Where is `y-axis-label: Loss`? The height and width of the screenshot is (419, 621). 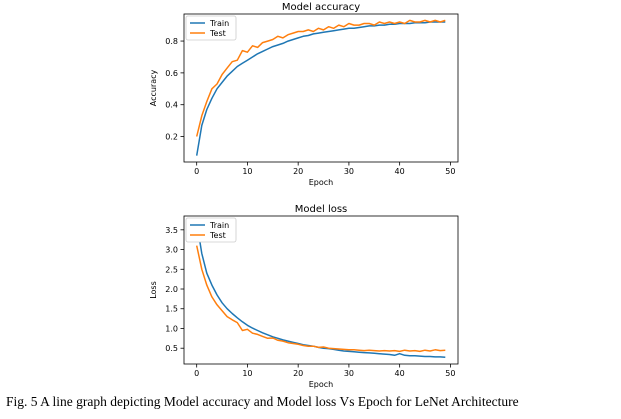
y-axis-label: Loss is located at coordinates (153, 290).